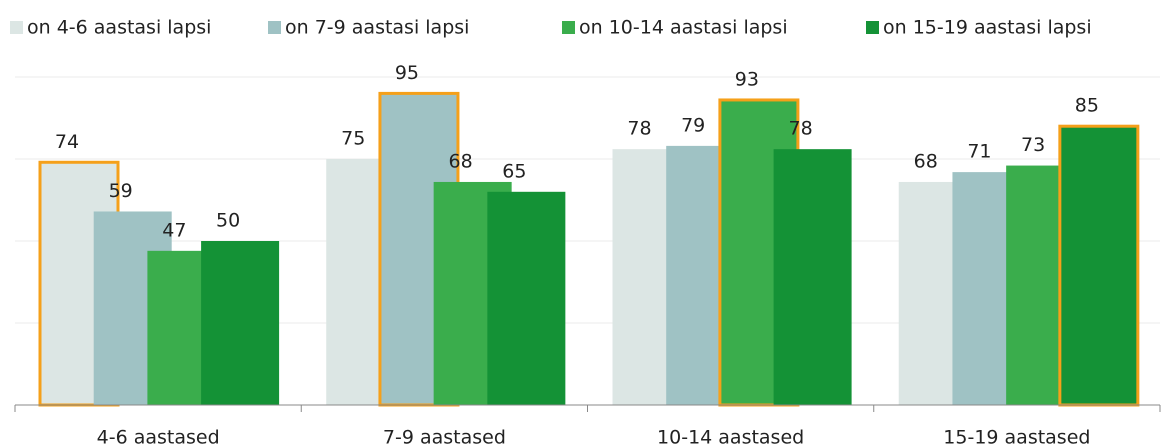 The image size is (1164, 448). I want to click on x-tick-label: 10-14 aastased, so click(730, 437).